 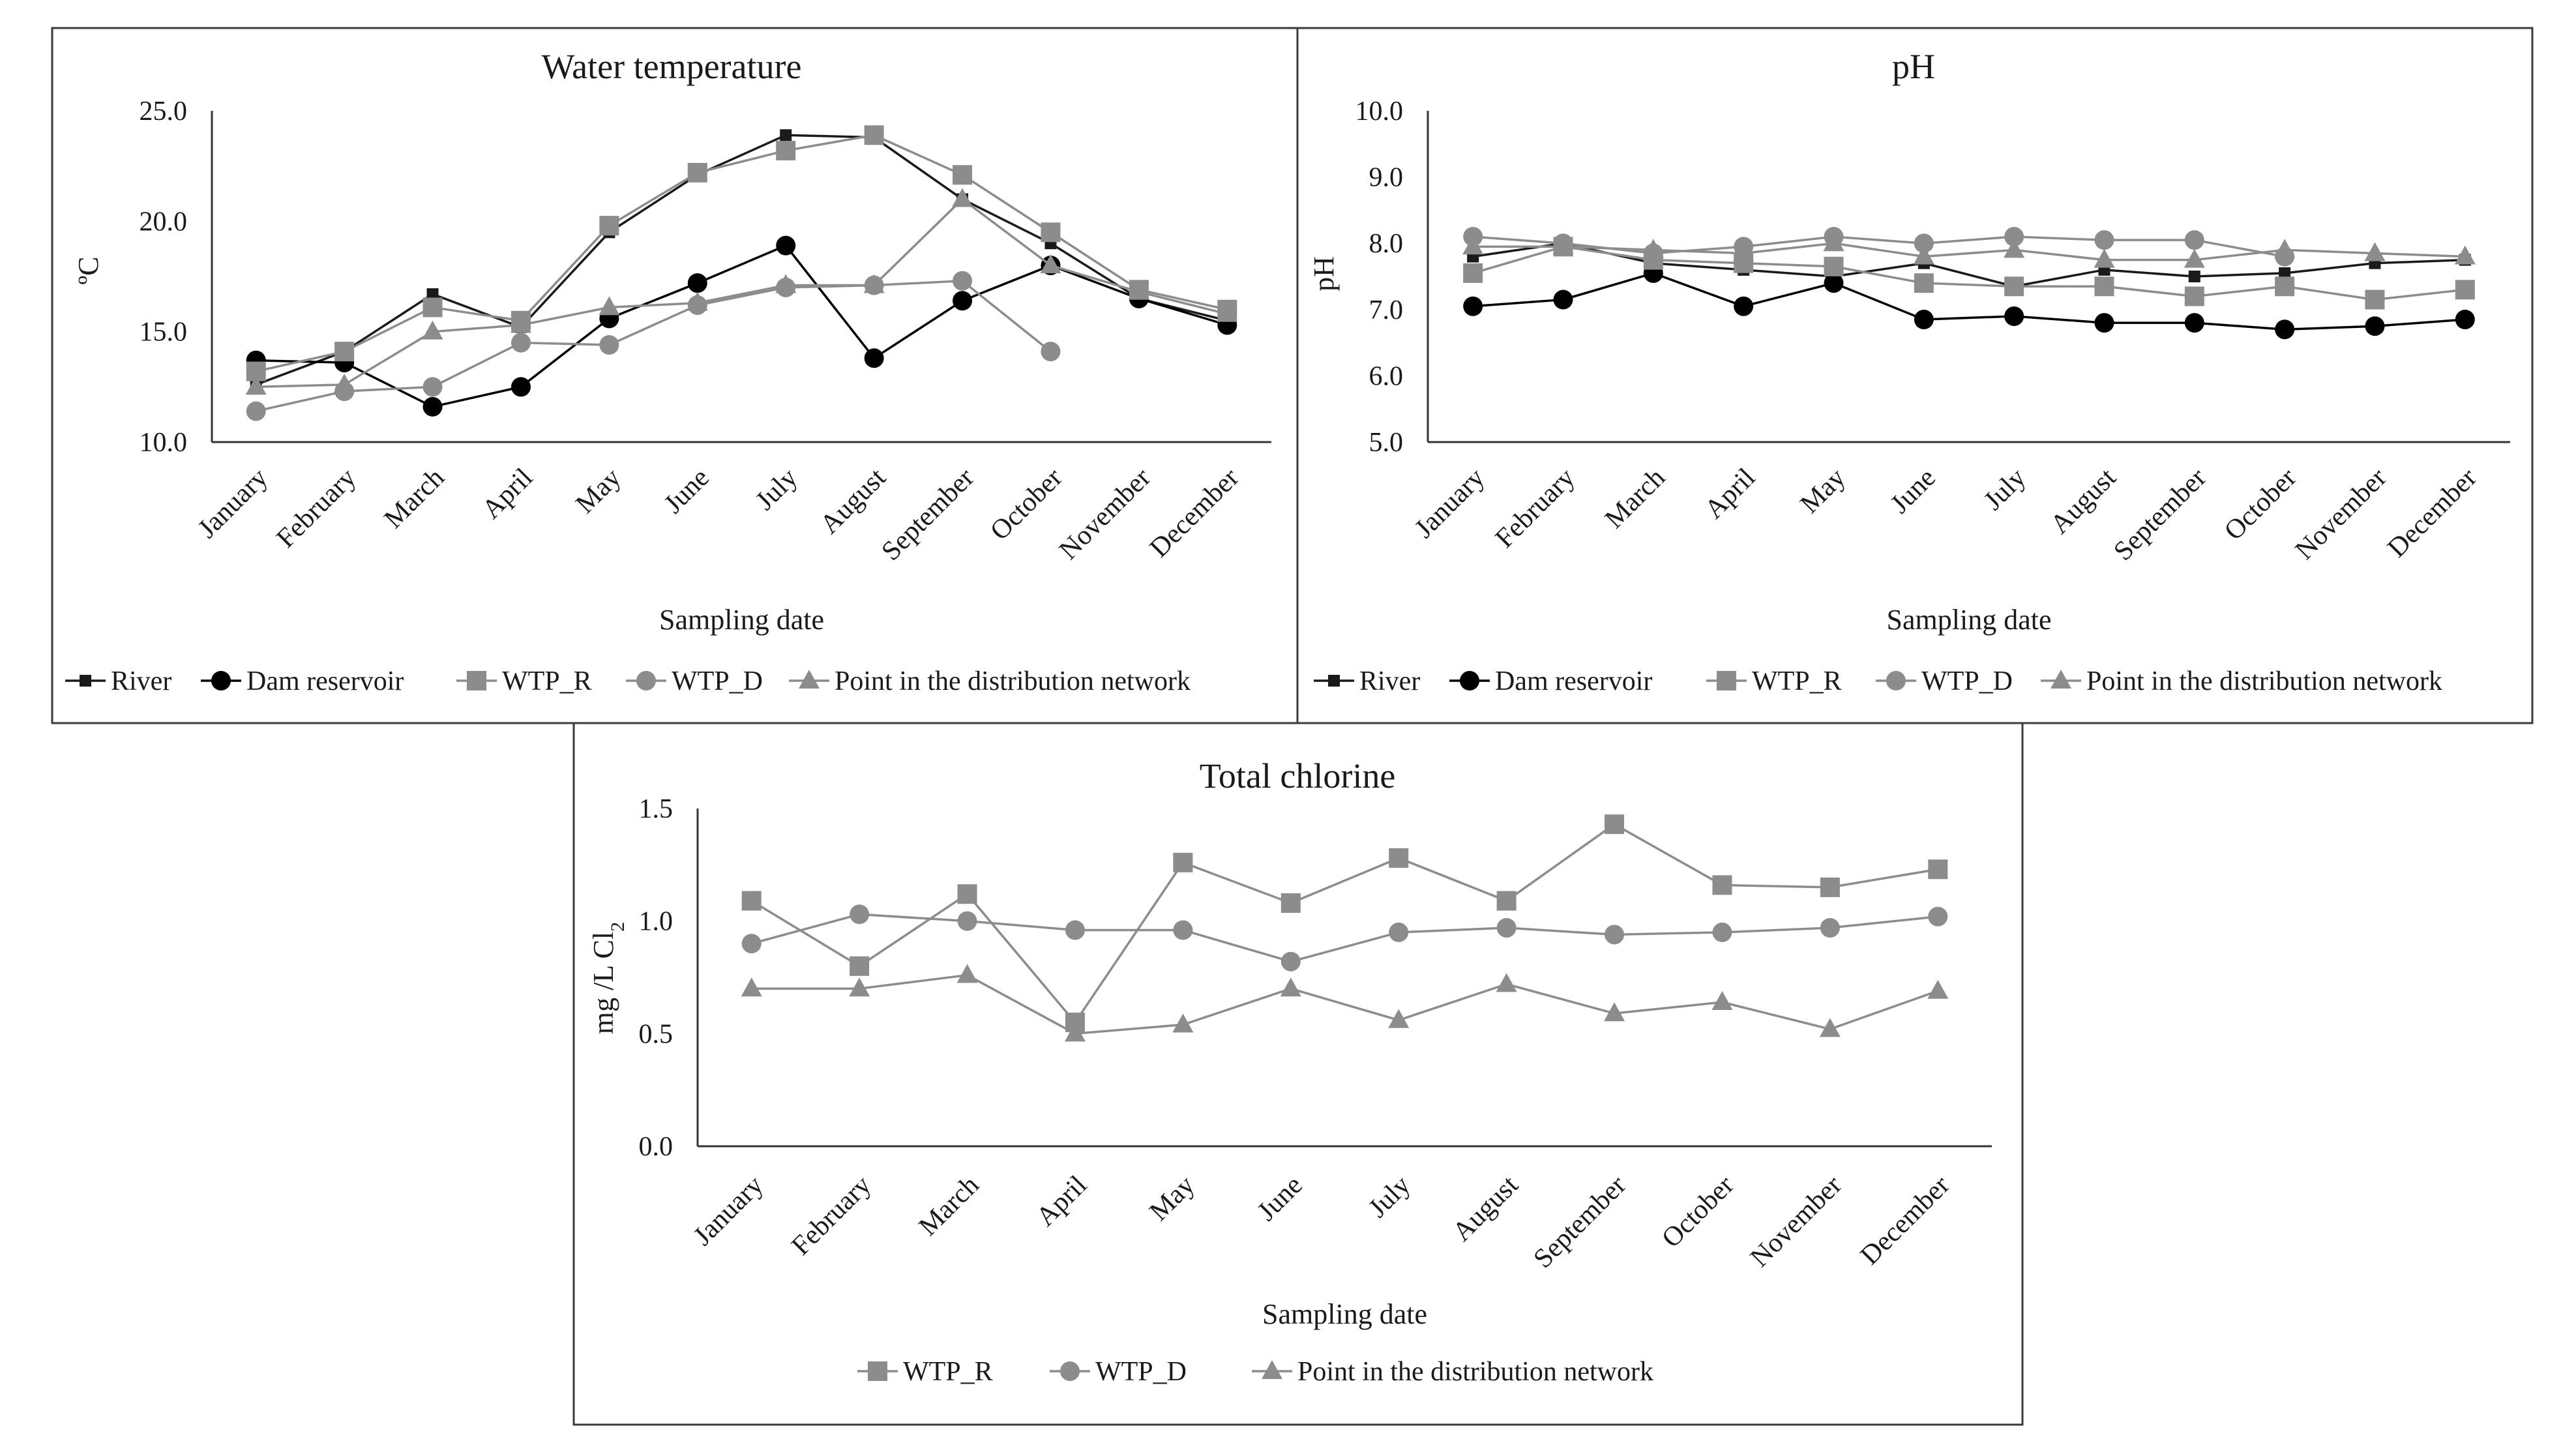 What do you see at coordinates (164, 333) in the screenshot?
I see `y-tick-label: 15.0` at bounding box center [164, 333].